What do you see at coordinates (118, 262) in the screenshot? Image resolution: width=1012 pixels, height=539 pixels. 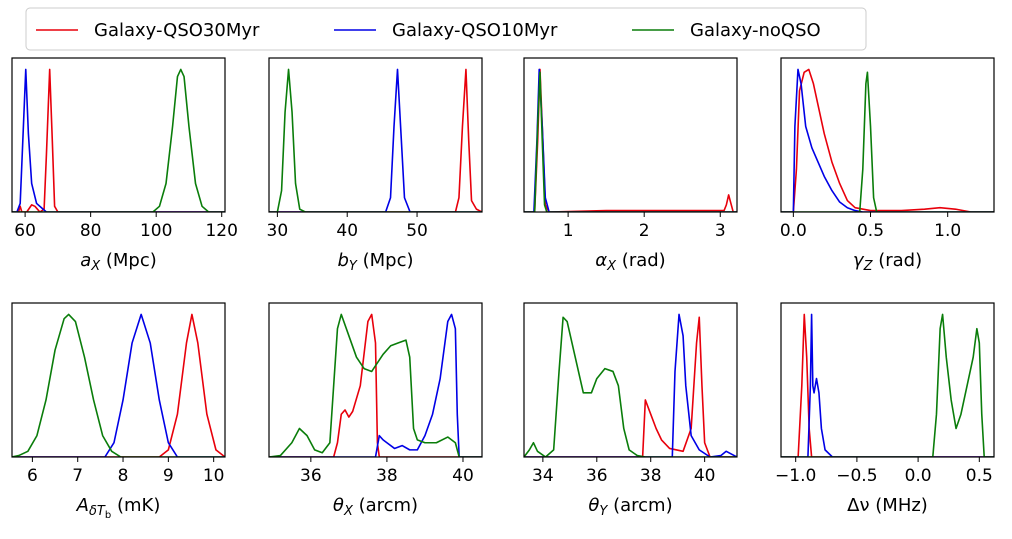 I see `x-axis-label: aX (Mpc)` at bounding box center [118, 262].